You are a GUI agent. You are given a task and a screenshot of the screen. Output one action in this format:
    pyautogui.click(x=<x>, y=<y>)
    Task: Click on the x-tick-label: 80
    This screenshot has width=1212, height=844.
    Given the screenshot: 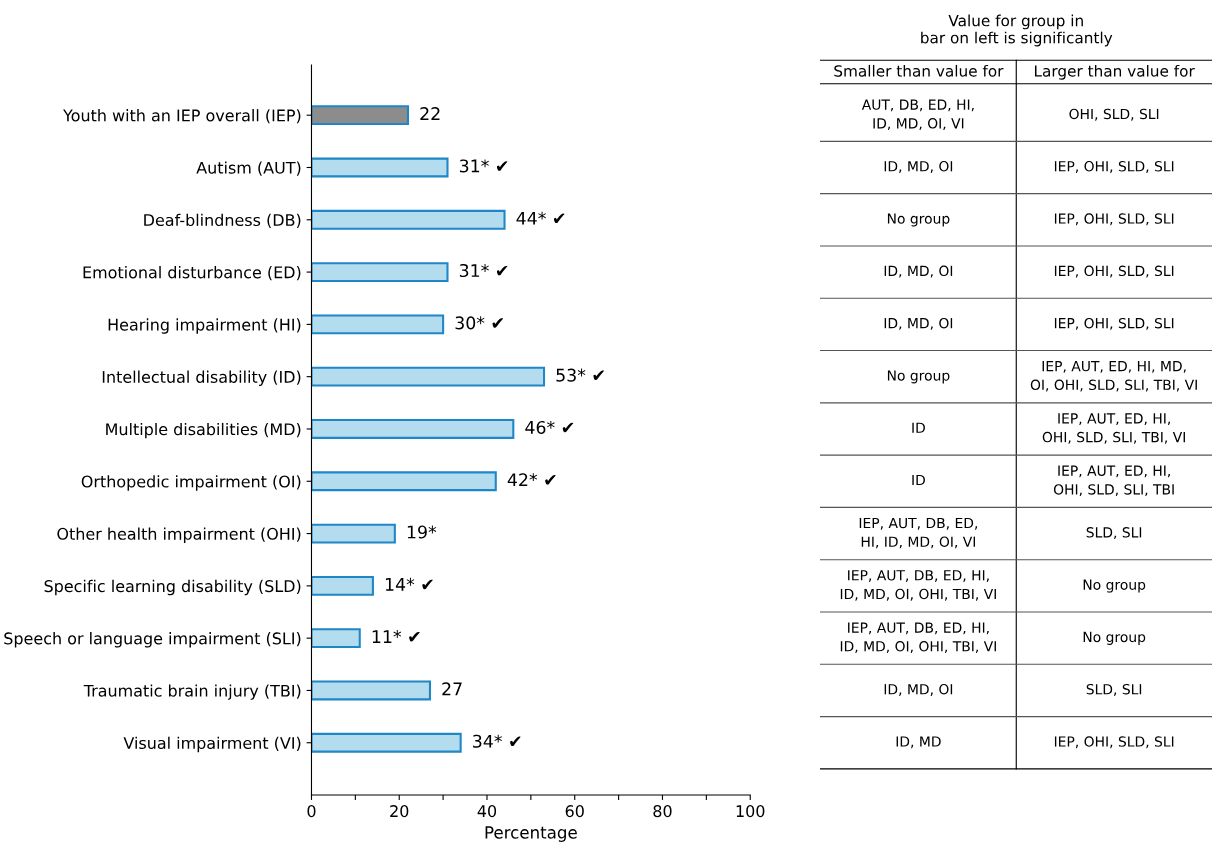 What is the action you would take?
    pyautogui.click(x=662, y=811)
    